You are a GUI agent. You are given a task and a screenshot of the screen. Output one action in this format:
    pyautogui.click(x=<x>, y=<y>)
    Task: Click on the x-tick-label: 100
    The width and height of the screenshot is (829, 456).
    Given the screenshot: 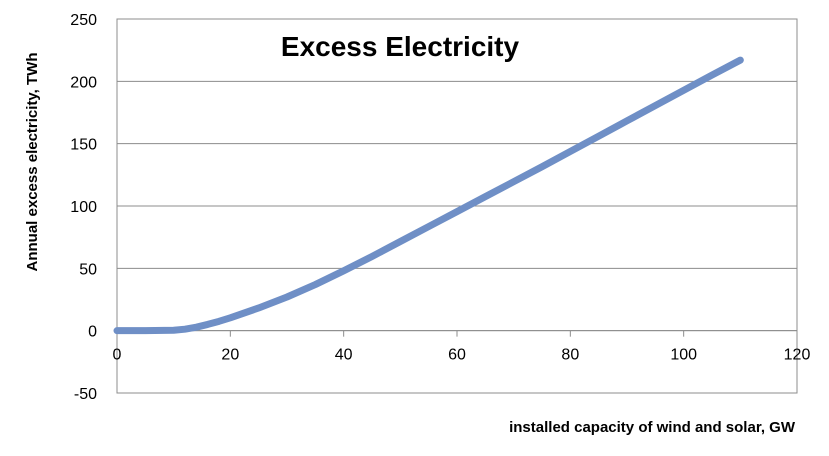 What is the action you would take?
    pyautogui.click(x=683, y=355)
    